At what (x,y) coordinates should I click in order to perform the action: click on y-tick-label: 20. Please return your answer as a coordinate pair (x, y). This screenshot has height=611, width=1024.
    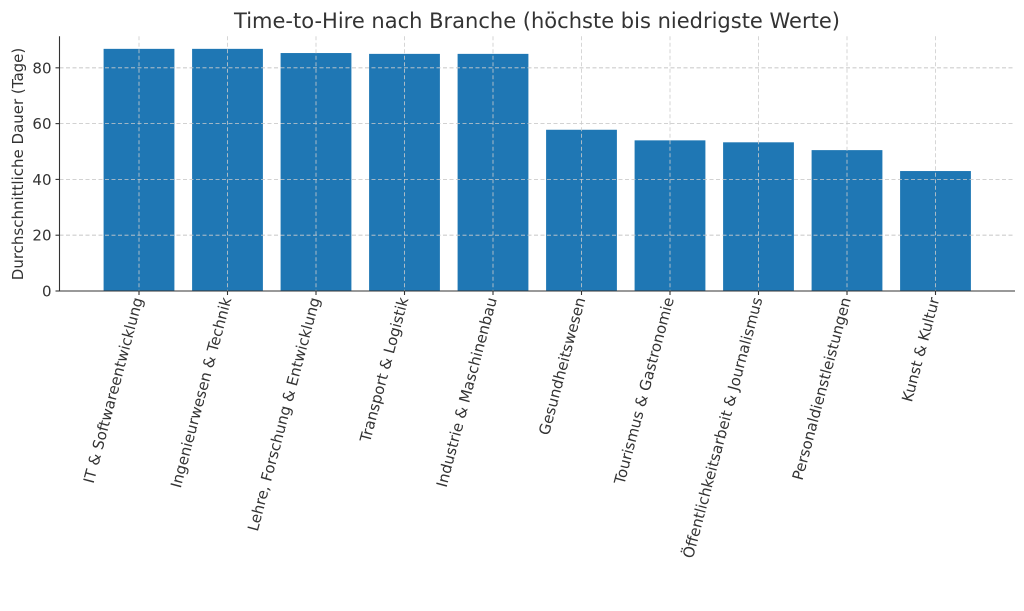
    Looking at the image, I should click on (41, 236).